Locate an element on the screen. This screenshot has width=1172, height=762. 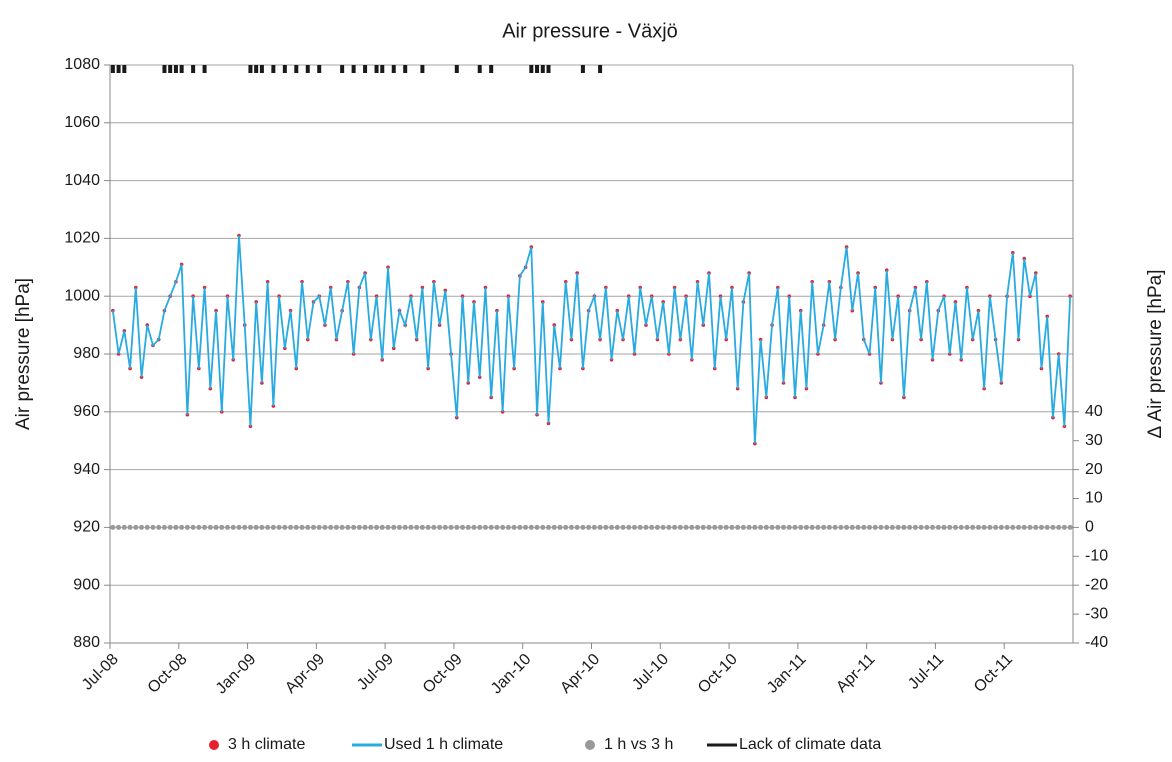
y2-tick-label: 40 is located at coordinates (1094, 411).